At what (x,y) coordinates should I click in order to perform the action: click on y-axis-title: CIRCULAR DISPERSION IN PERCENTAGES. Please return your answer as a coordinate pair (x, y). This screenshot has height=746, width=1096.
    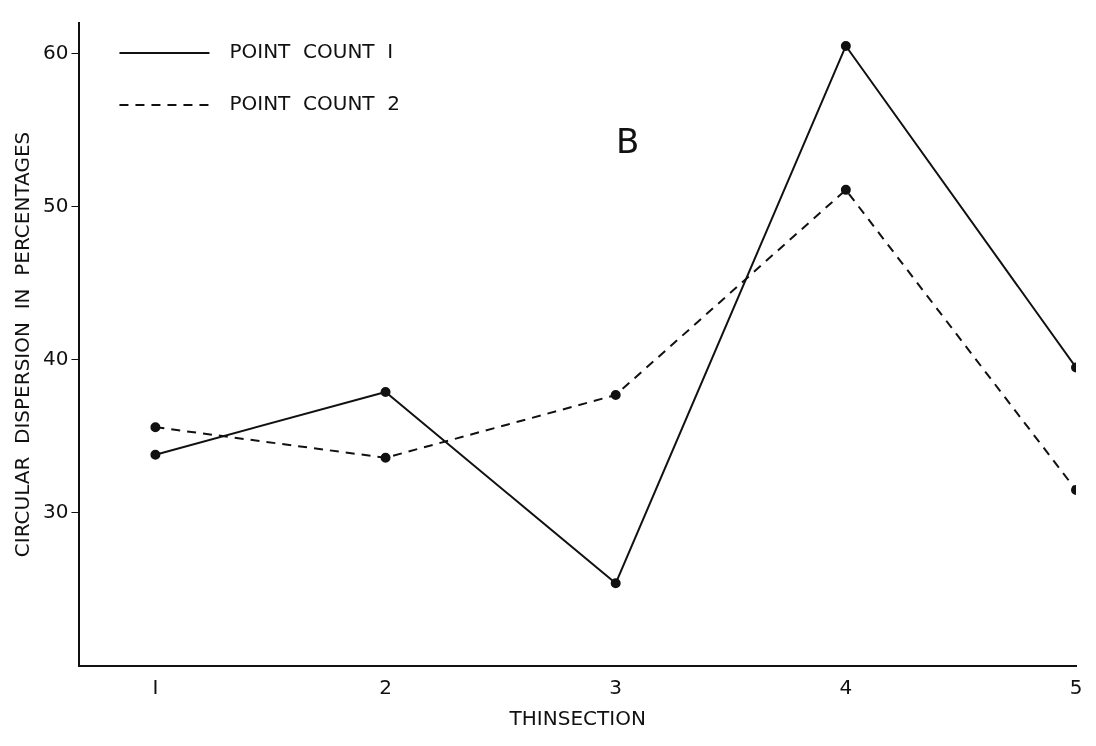
    Looking at the image, I should click on (22, 344).